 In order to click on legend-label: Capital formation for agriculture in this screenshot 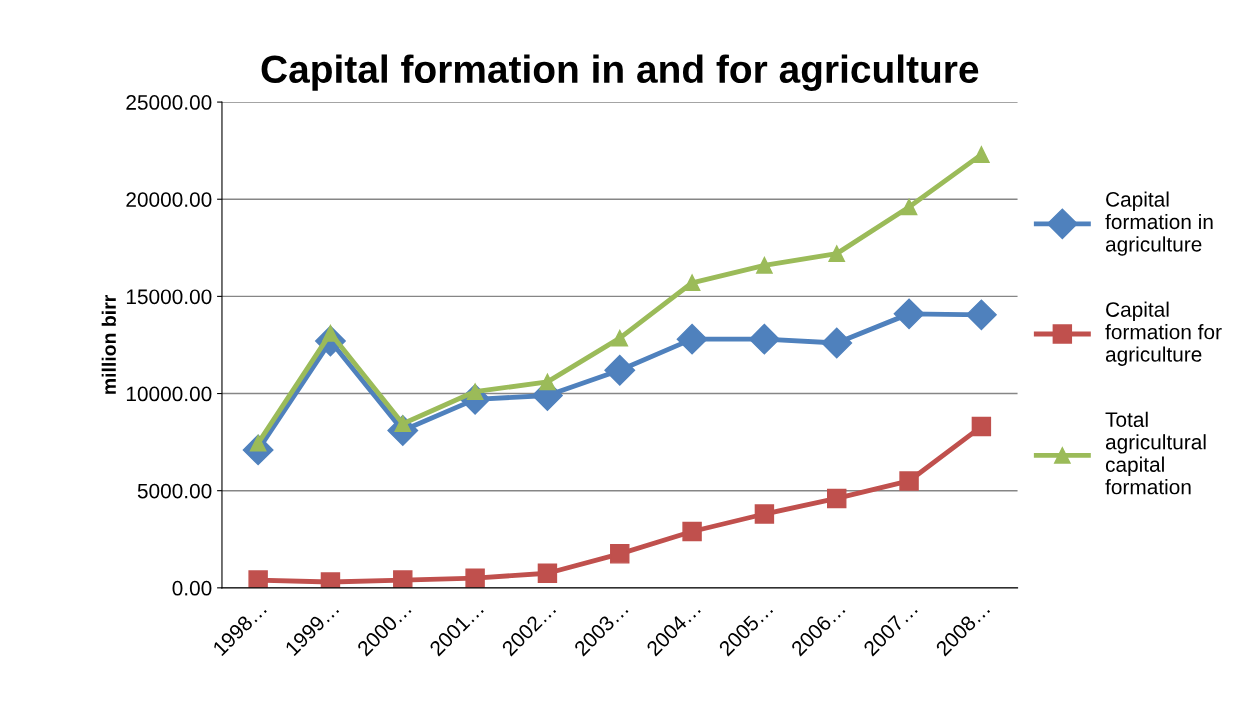, I will do `click(1163, 333)`.